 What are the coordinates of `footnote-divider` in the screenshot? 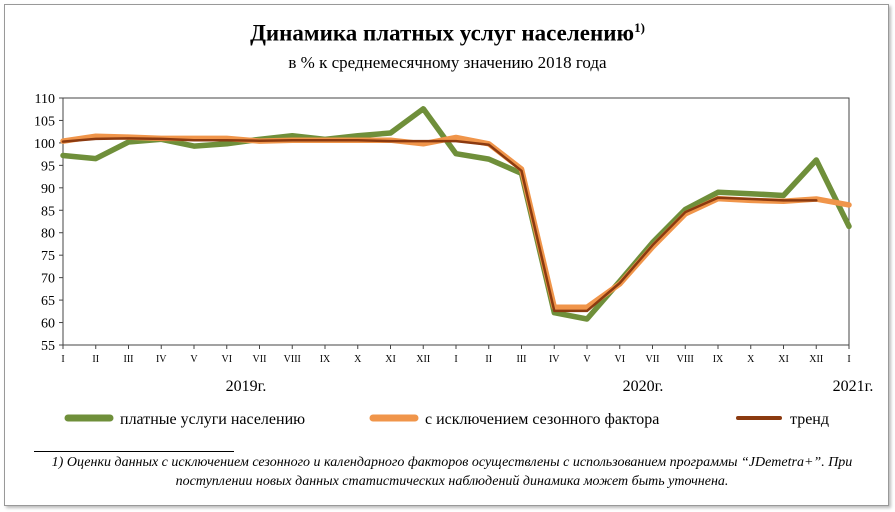 It's located at (134, 451).